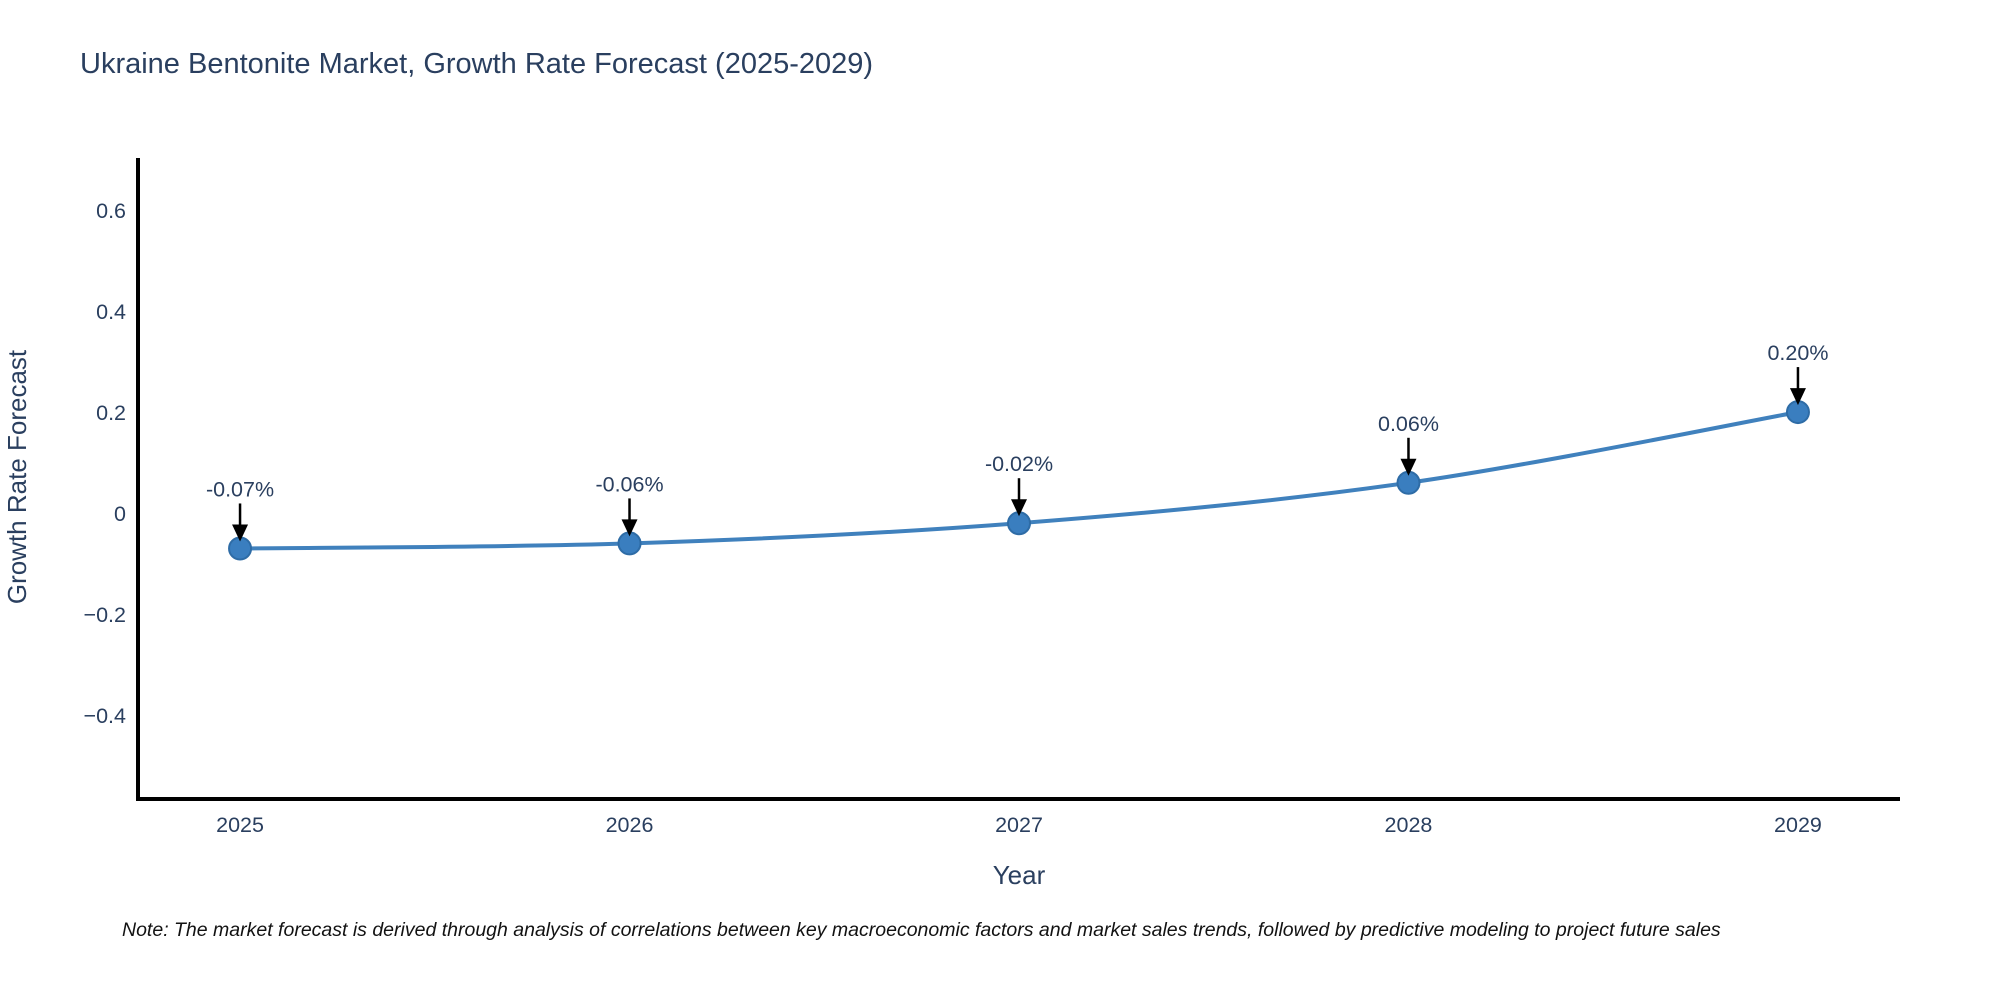 The height and width of the screenshot is (1000, 2000). What do you see at coordinates (629, 484) in the screenshot?
I see `annotation-label: -0.06%` at bounding box center [629, 484].